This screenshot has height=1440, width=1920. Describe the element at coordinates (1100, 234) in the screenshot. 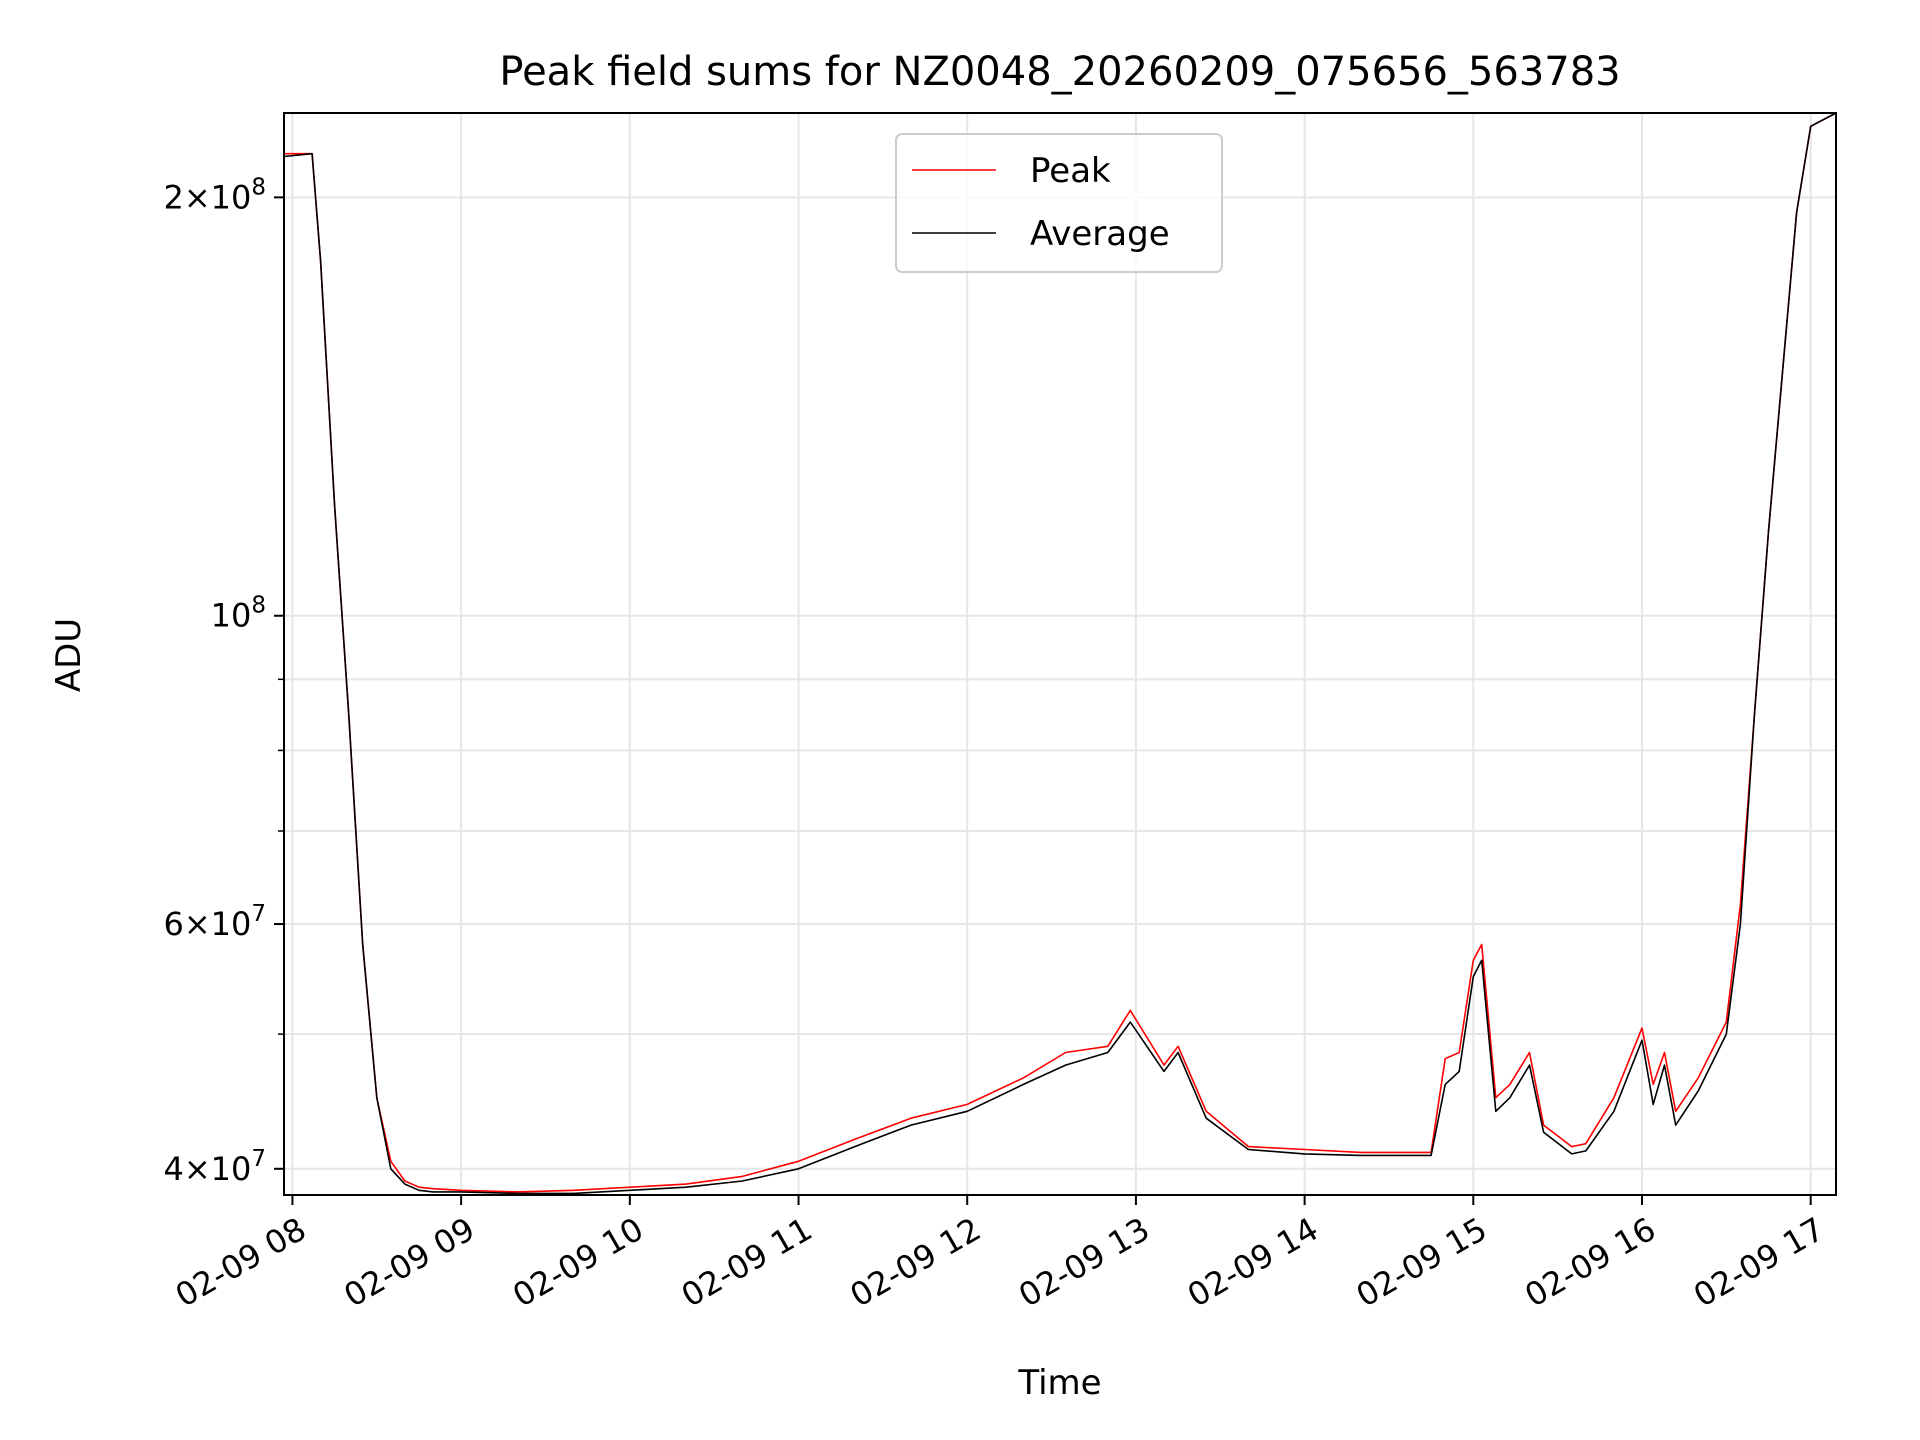

I see `legend-label-average: Average` at that location.